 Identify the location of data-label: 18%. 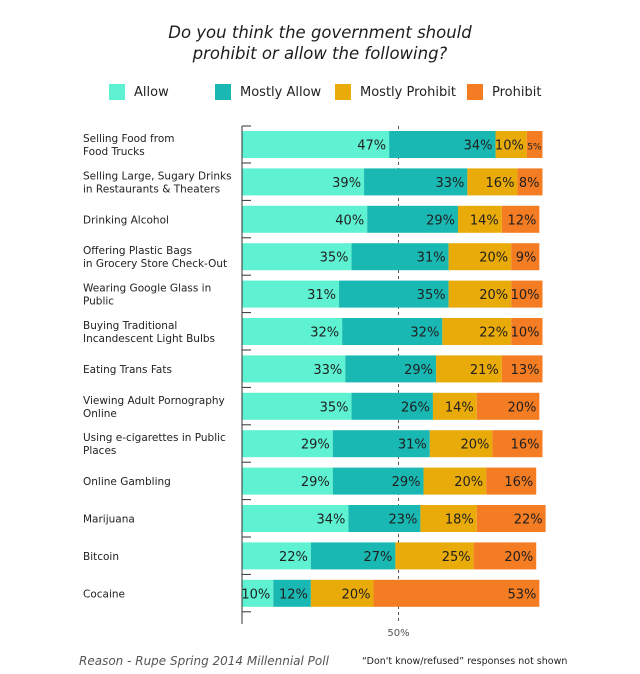
(459, 520).